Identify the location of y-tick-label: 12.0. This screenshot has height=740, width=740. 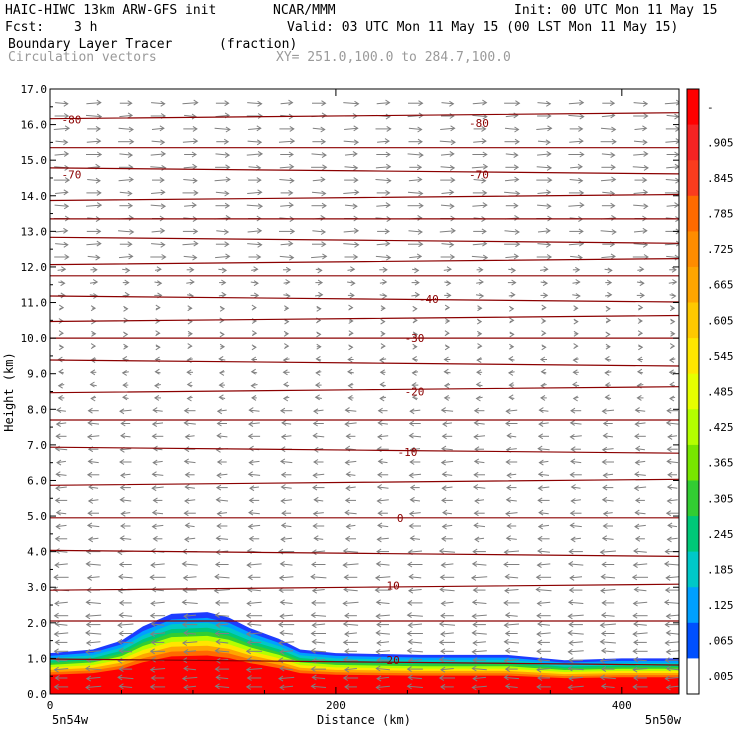
(34, 267).